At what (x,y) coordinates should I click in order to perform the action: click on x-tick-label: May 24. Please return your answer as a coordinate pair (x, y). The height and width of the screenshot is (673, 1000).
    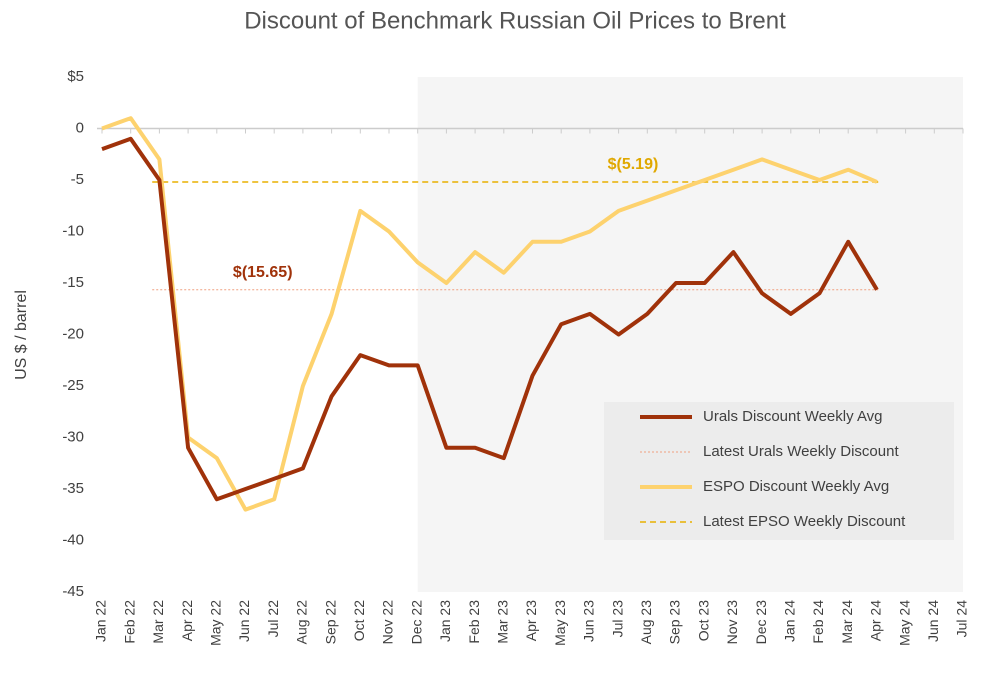
    Looking at the image, I should click on (904, 623).